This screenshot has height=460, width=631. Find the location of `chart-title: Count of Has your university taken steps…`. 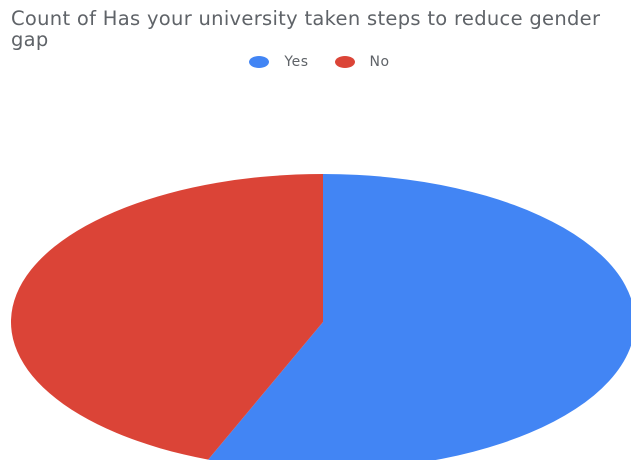

chart-title: Count of Has your university taken steps… is located at coordinates (306, 29).